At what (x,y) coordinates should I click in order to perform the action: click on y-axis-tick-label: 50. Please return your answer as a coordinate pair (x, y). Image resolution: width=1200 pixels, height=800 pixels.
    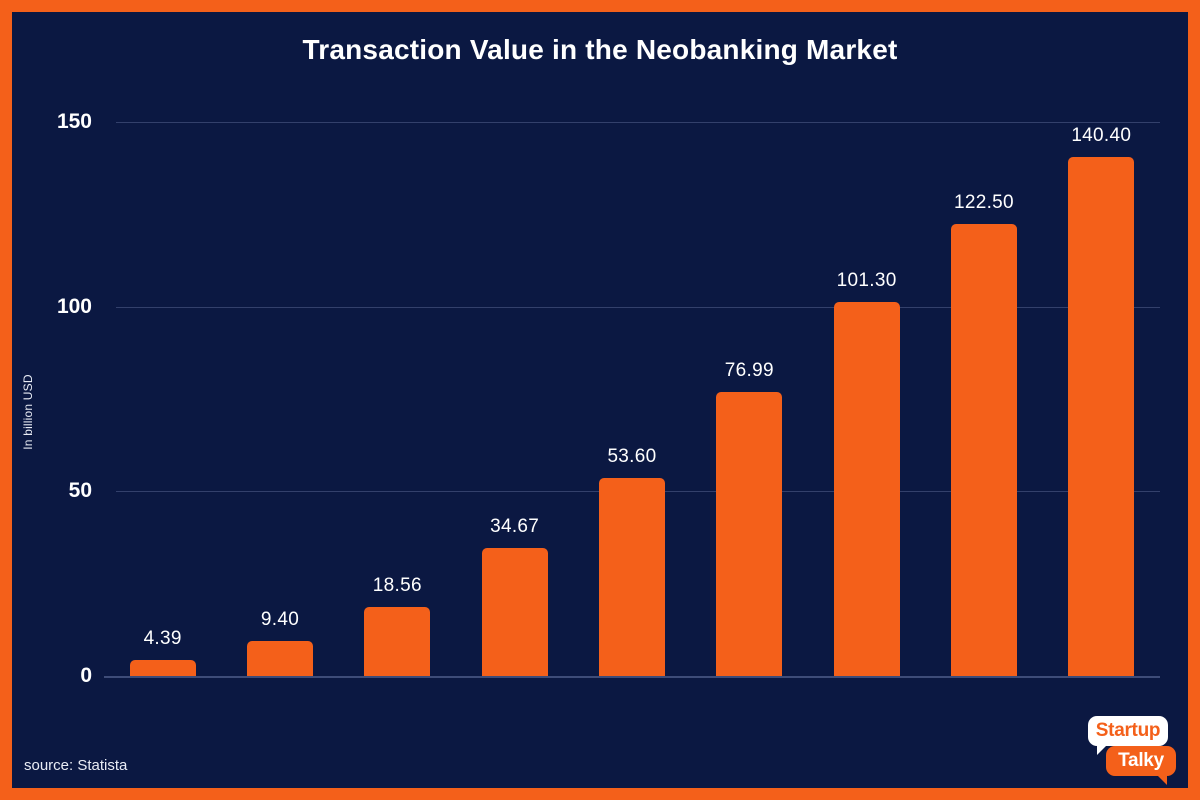
    Looking at the image, I should click on (80, 491).